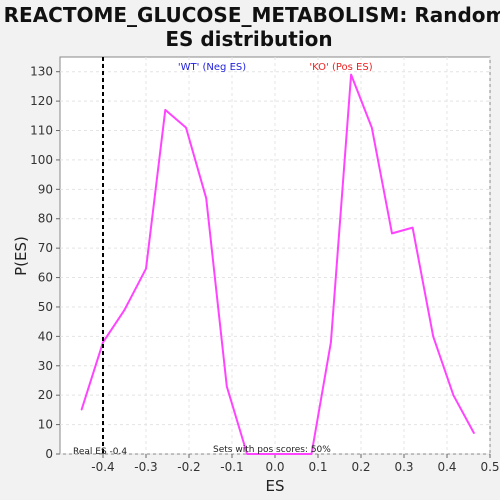  Describe the element at coordinates (272, 450) in the screenshot. I see `pos-scores-annotation: Sets with pos scores: 50%` at that location.